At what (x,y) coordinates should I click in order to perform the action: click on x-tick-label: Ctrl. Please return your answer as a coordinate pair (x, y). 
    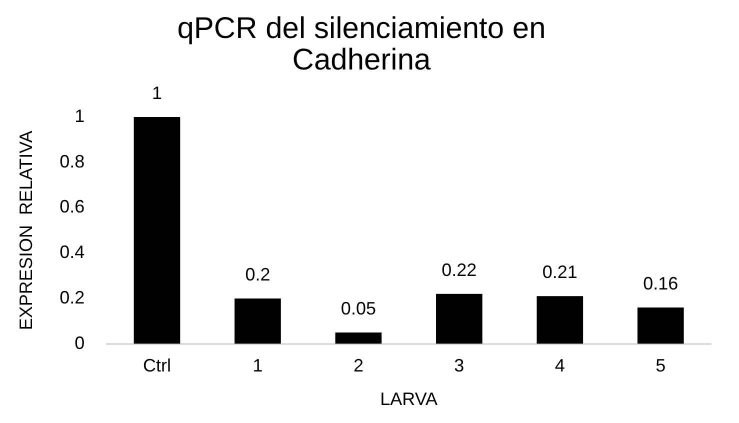
    Looking at the image, I should click on (156, 366).